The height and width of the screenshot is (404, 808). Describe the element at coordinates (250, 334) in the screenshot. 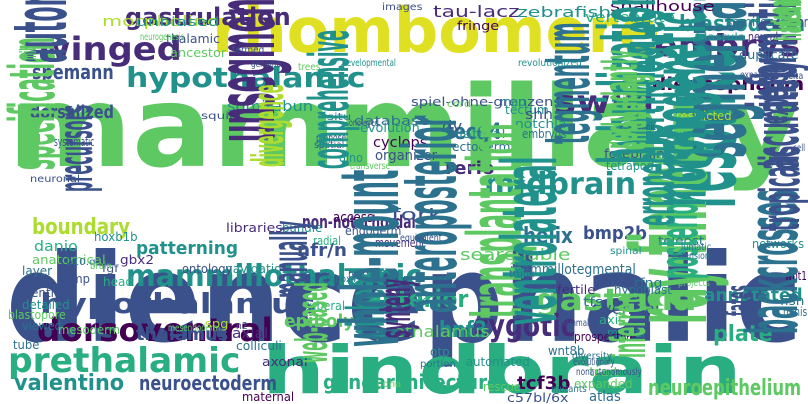

I see `word-axial: axial` at that location.